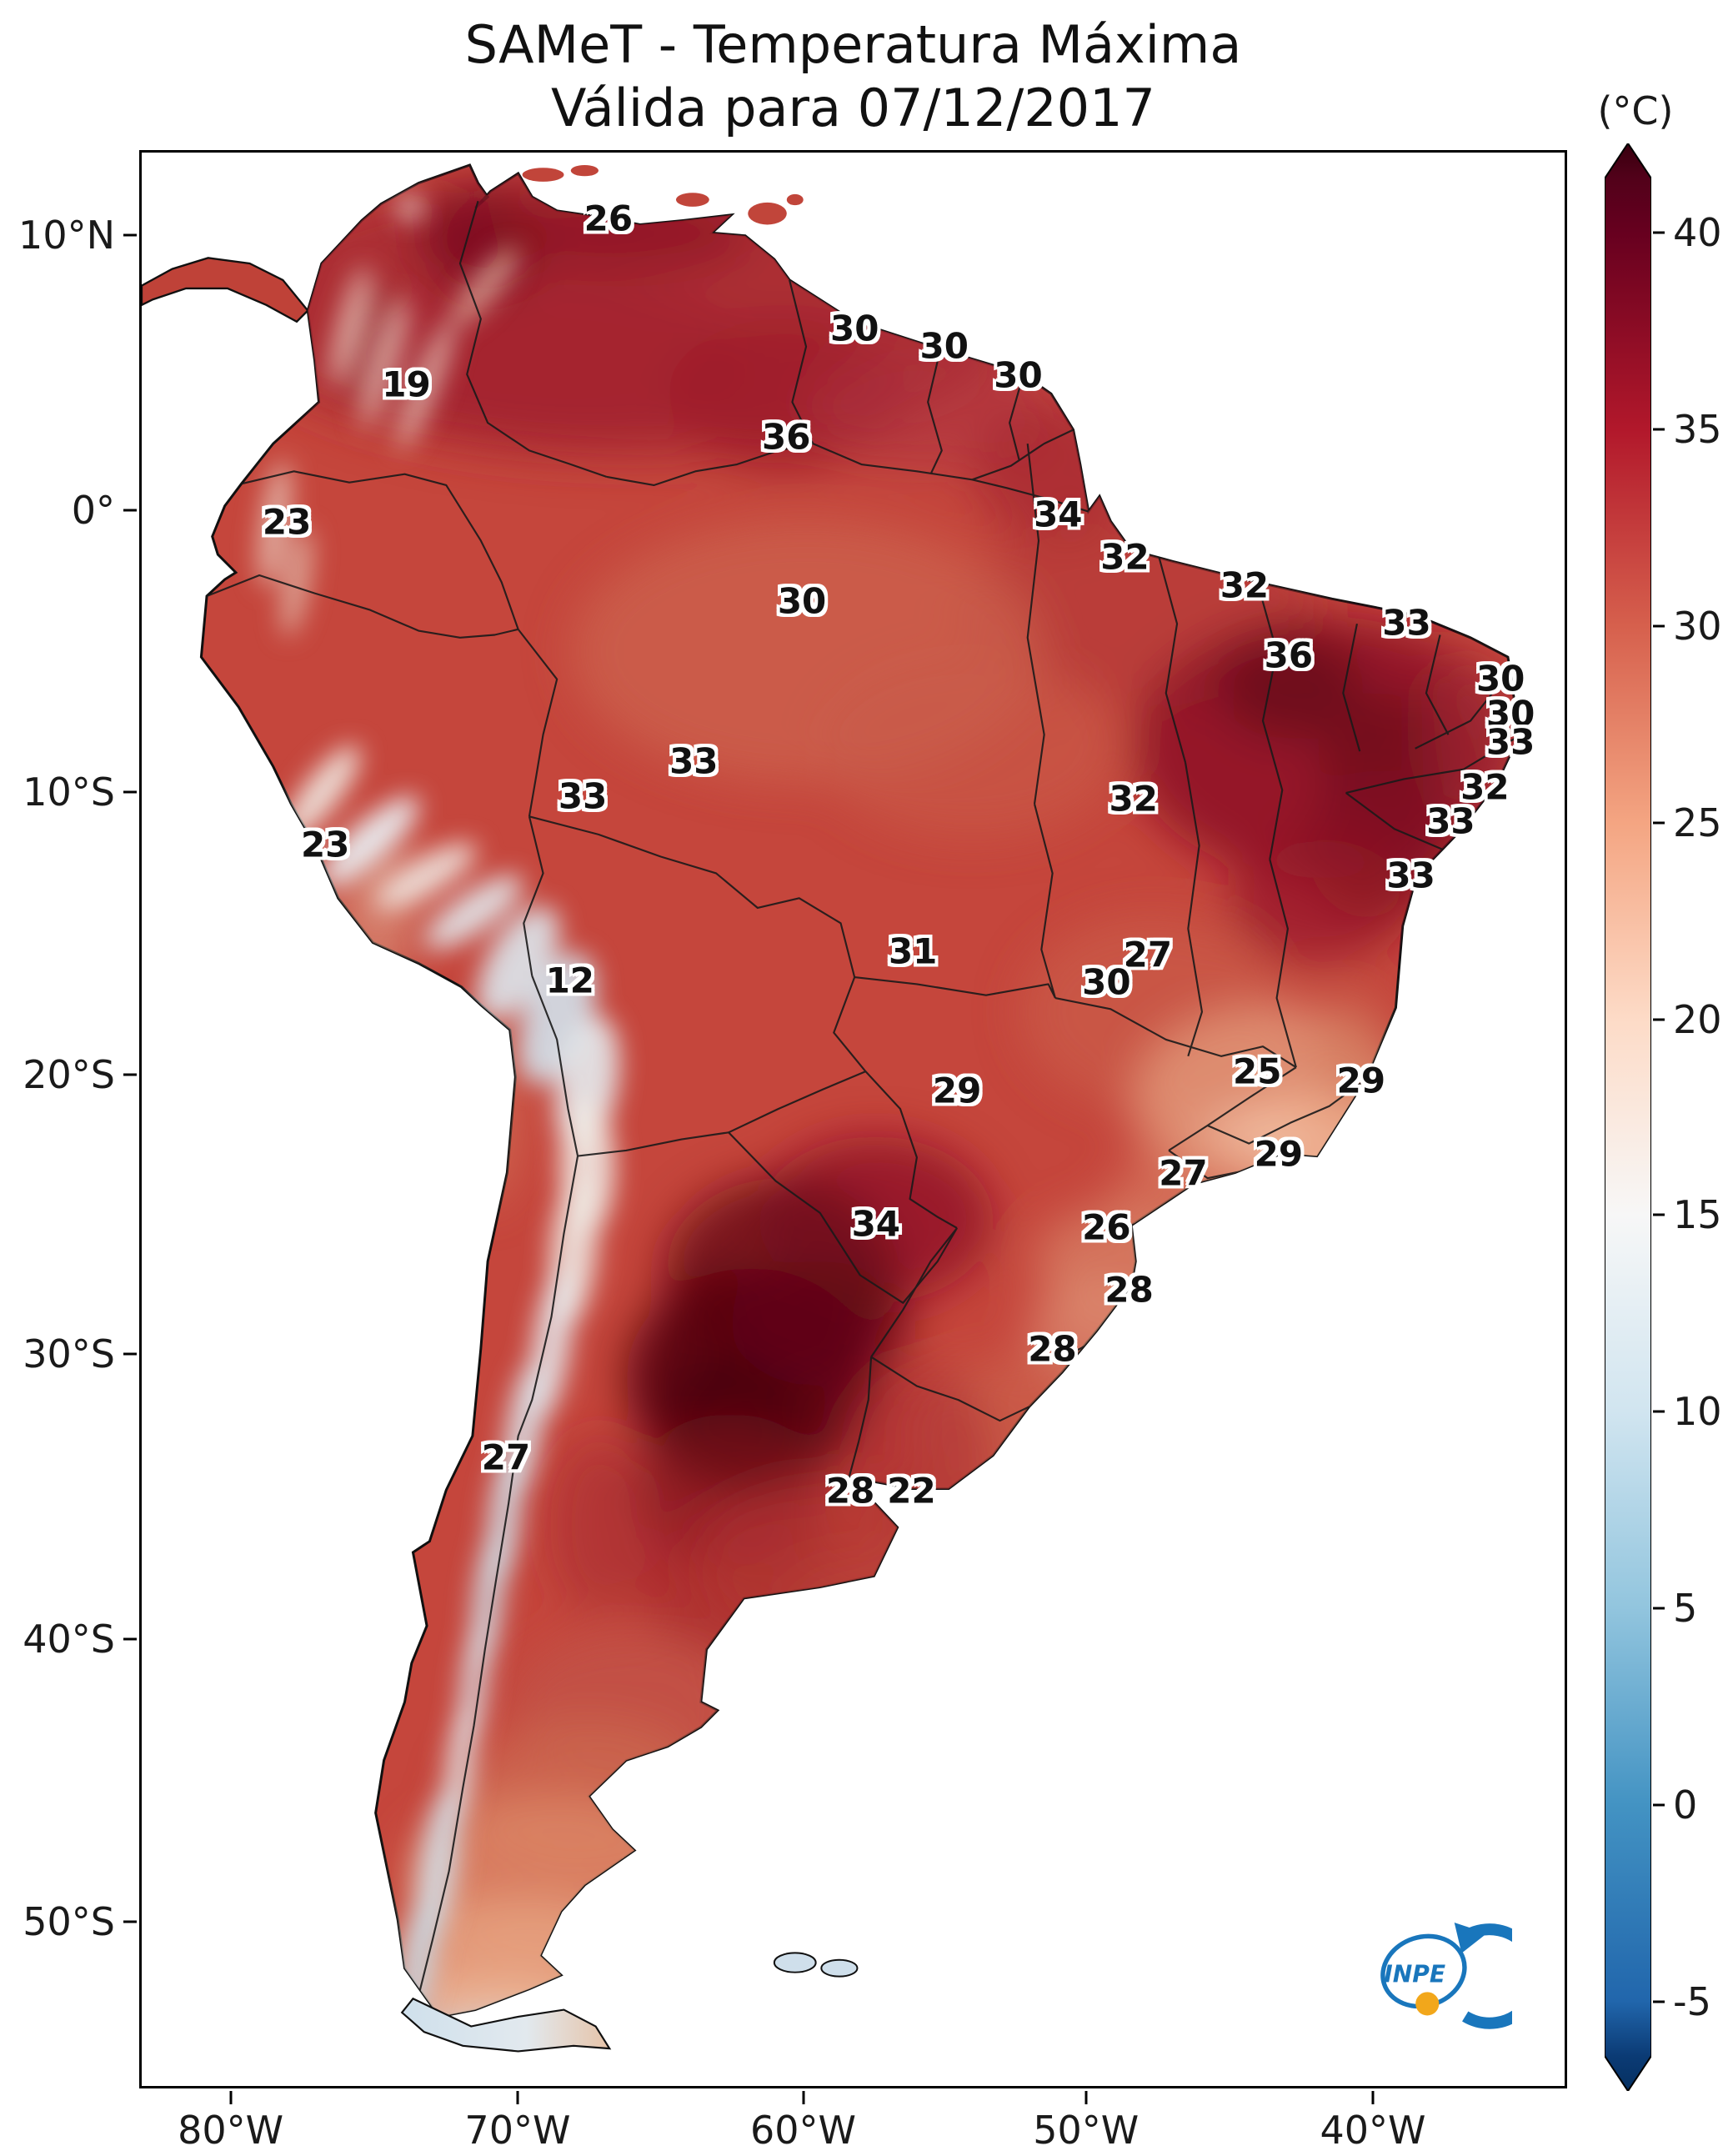  What do you see at coordinates (66, 236) in the screenshot?
I see `latitude-tick-label: 10°N` at bounding box center [66, 236].